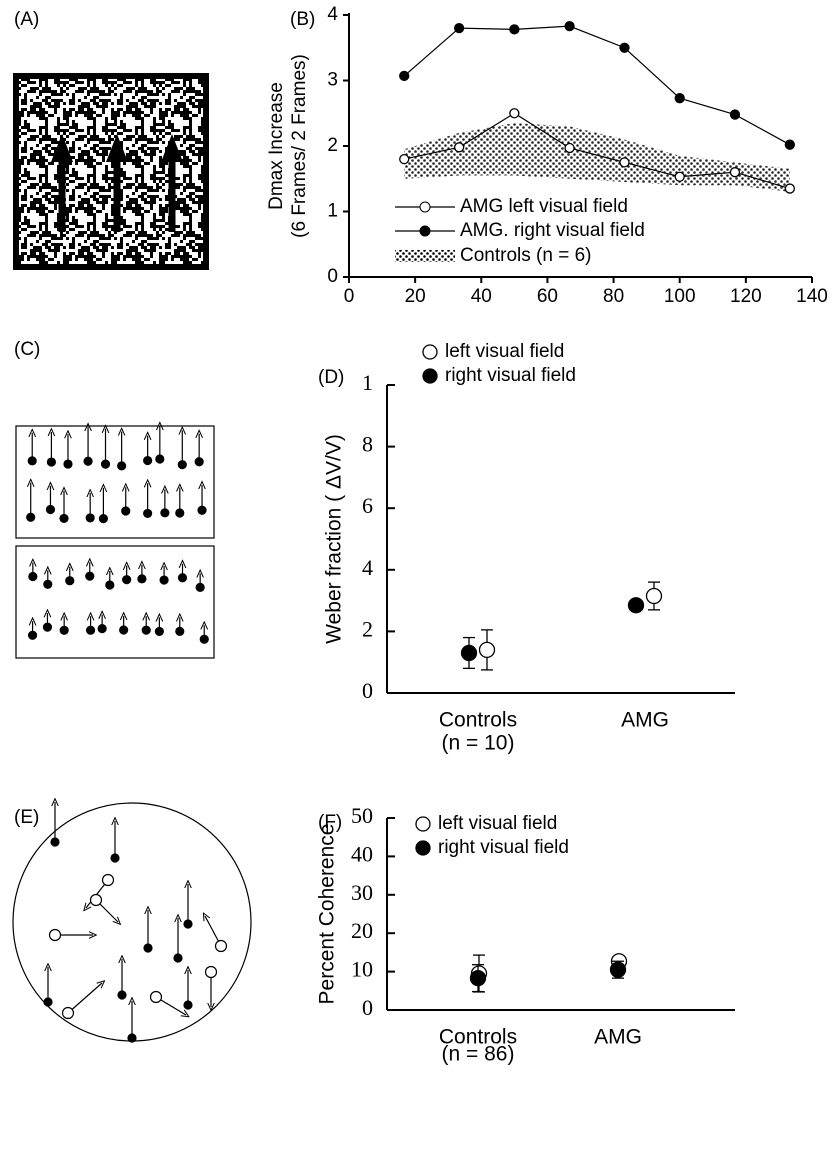  Describe the element at coordinates (597, 85) in the screenshot. I see `series-line` at that location.